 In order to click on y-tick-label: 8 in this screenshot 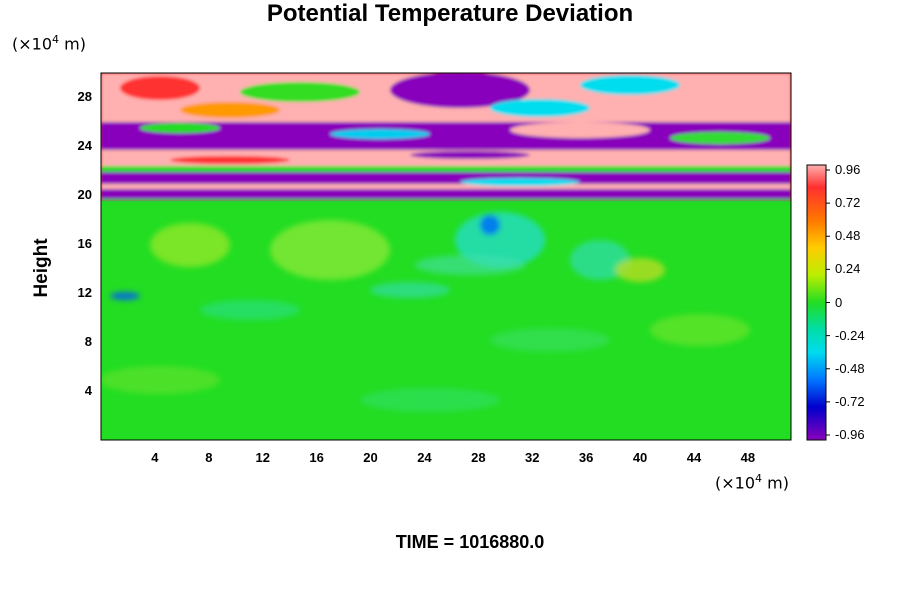, I will do `click(88, 342)`.